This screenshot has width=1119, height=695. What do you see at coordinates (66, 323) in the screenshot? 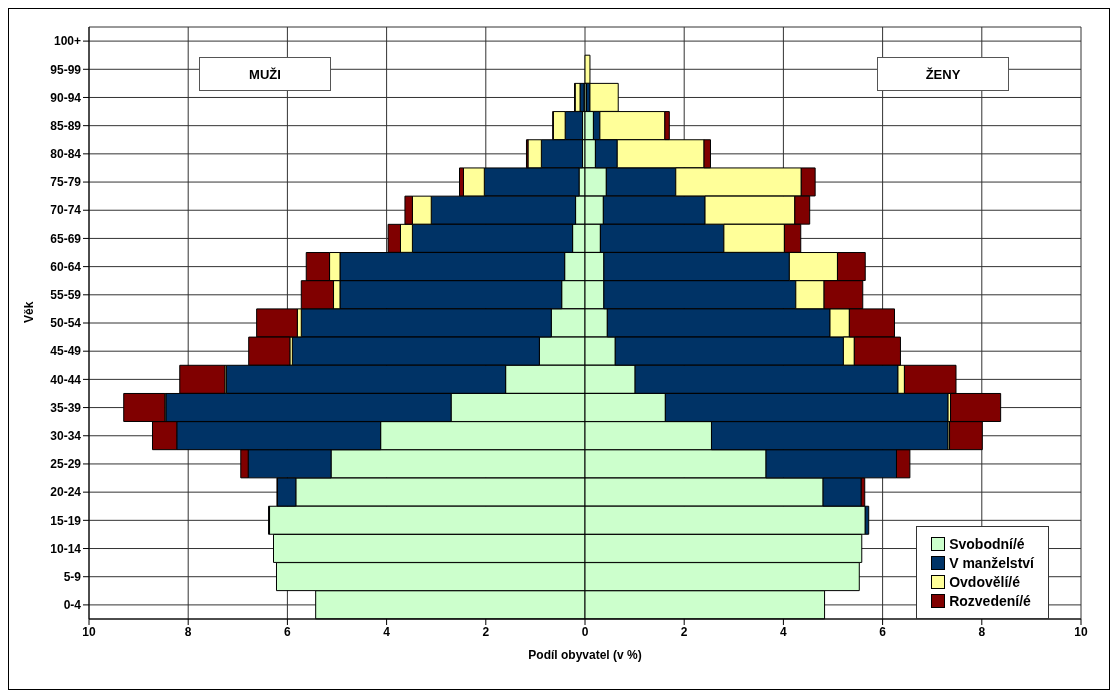
I see `y-tick-label: 50-54` at bounding box center [66, 323].